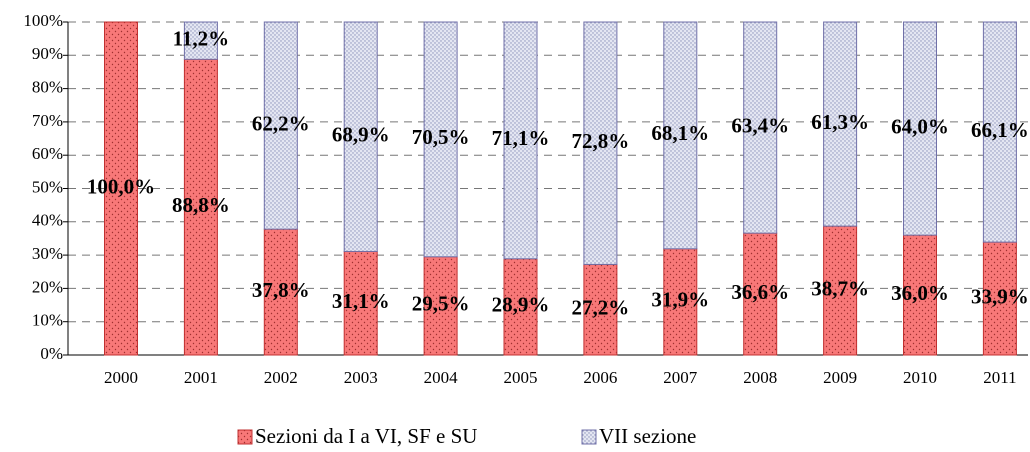 This screenshot has height=452, width=1030. Describe the element at coordinates (600, 377) in the screenshot. I see `x-tick-label: 2006` at that location.